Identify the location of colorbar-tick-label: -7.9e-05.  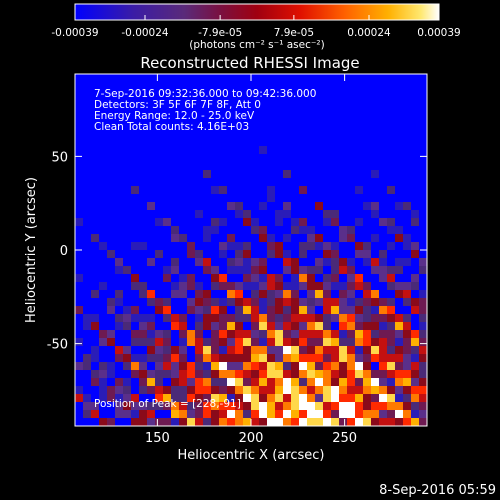
(220, 33).